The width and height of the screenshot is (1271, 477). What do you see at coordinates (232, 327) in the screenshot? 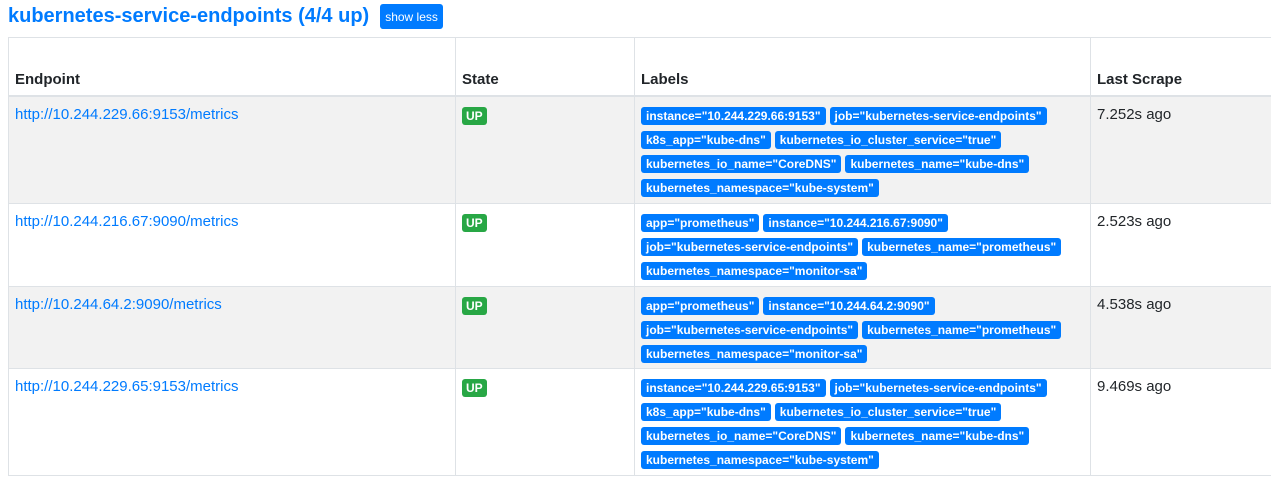
I see `endpoint-cell: http://10.244.64.2:9090/metrics` at bounding box center [232, 327].